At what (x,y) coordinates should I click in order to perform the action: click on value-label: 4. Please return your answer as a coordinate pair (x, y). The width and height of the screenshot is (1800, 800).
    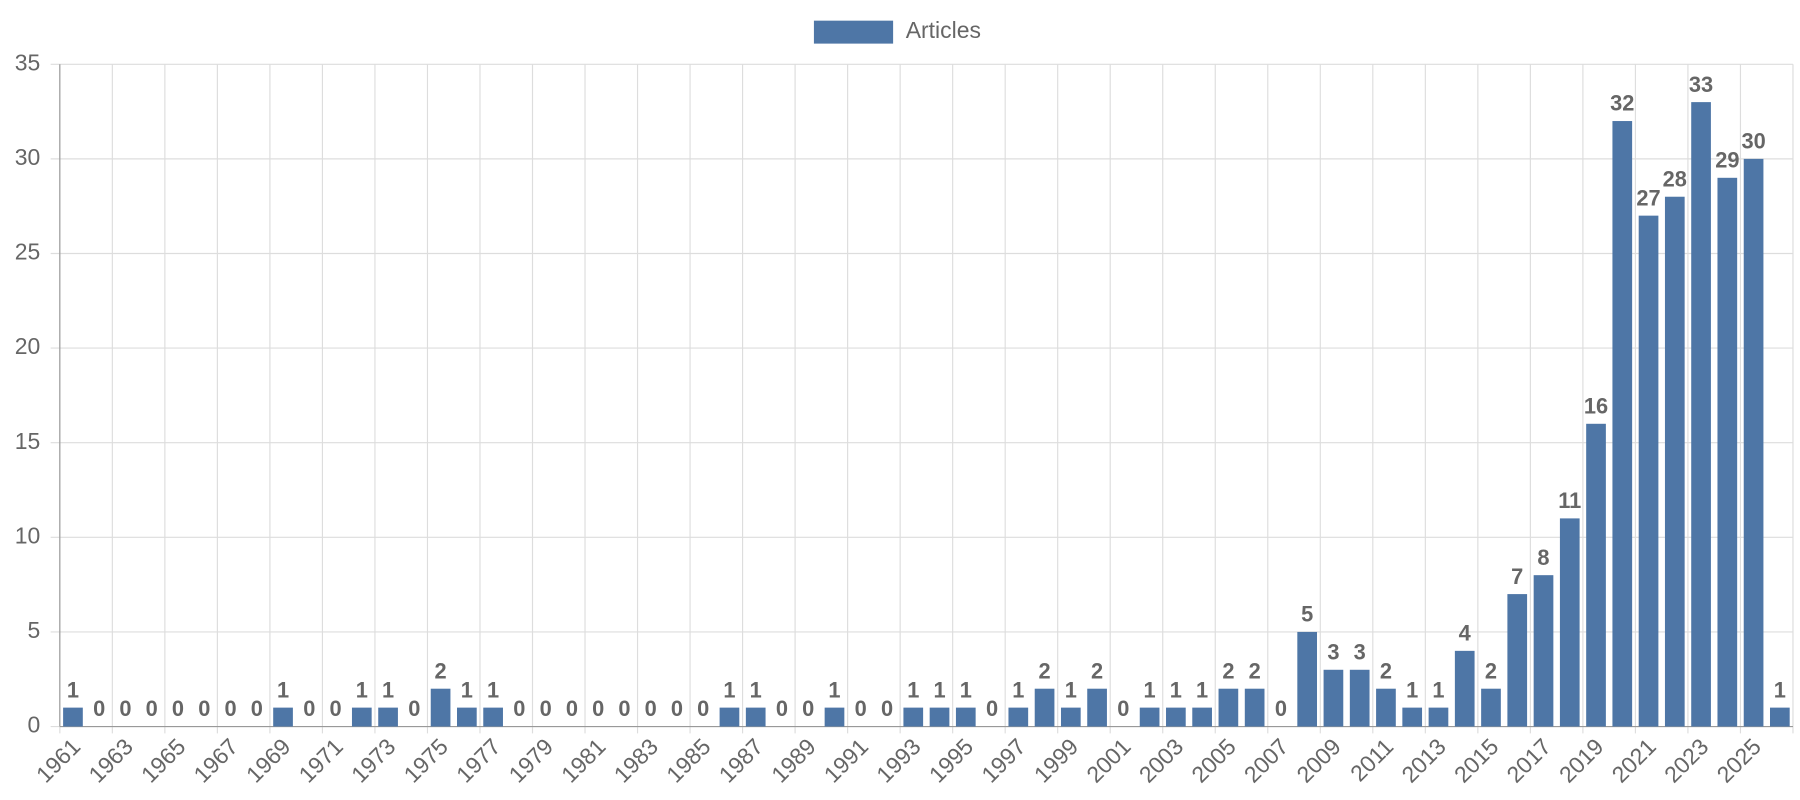
    Looking at the image, I should click on (1465, 633).